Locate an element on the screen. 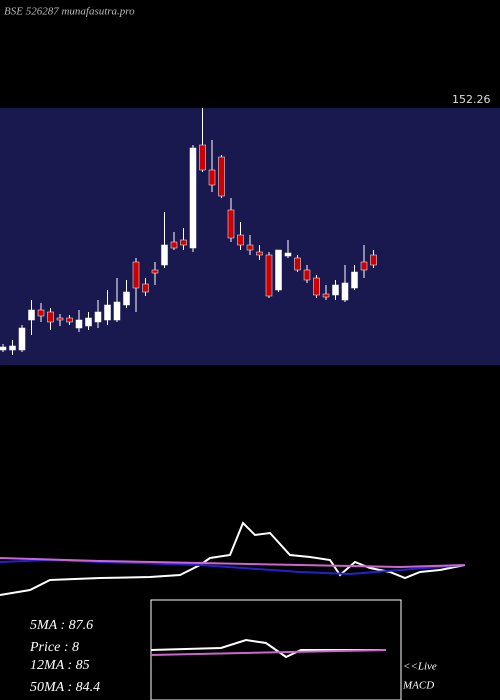  y-tick-label: 152.26 is located at coordinates (471, 99).